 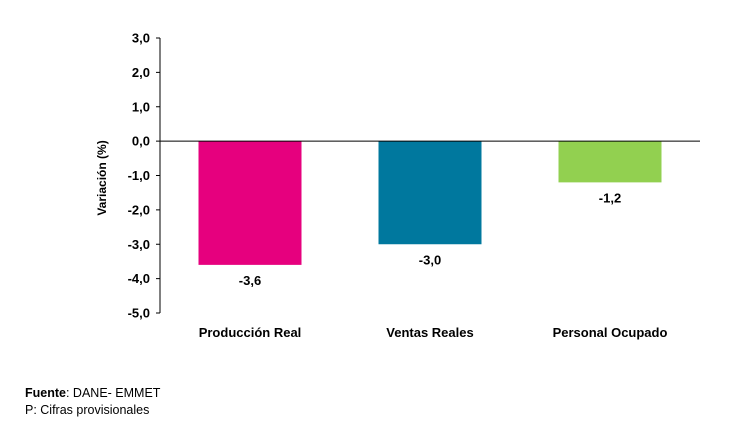 I want to click on category-label: Personal Ocupado, so click(x=610, y=332).